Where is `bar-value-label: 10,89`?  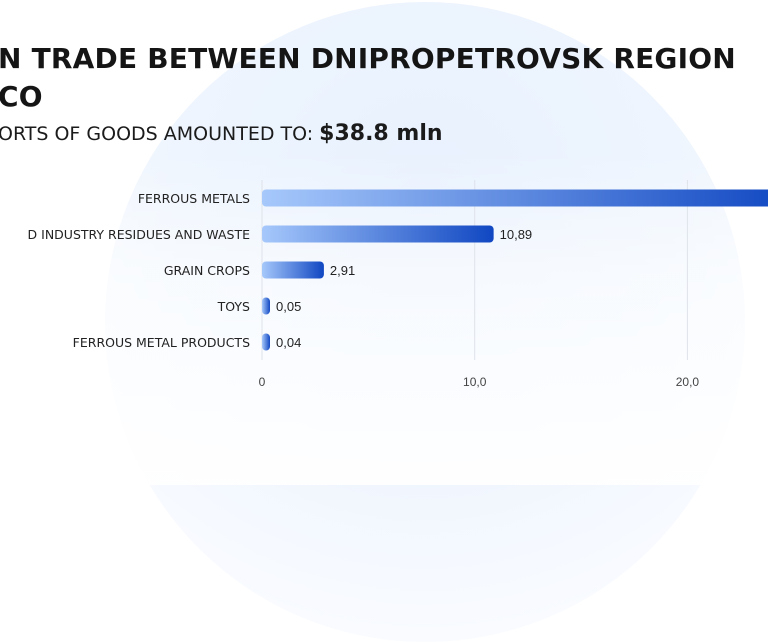 bar-value-label: 10,89 is located at coordinates (516, 234).